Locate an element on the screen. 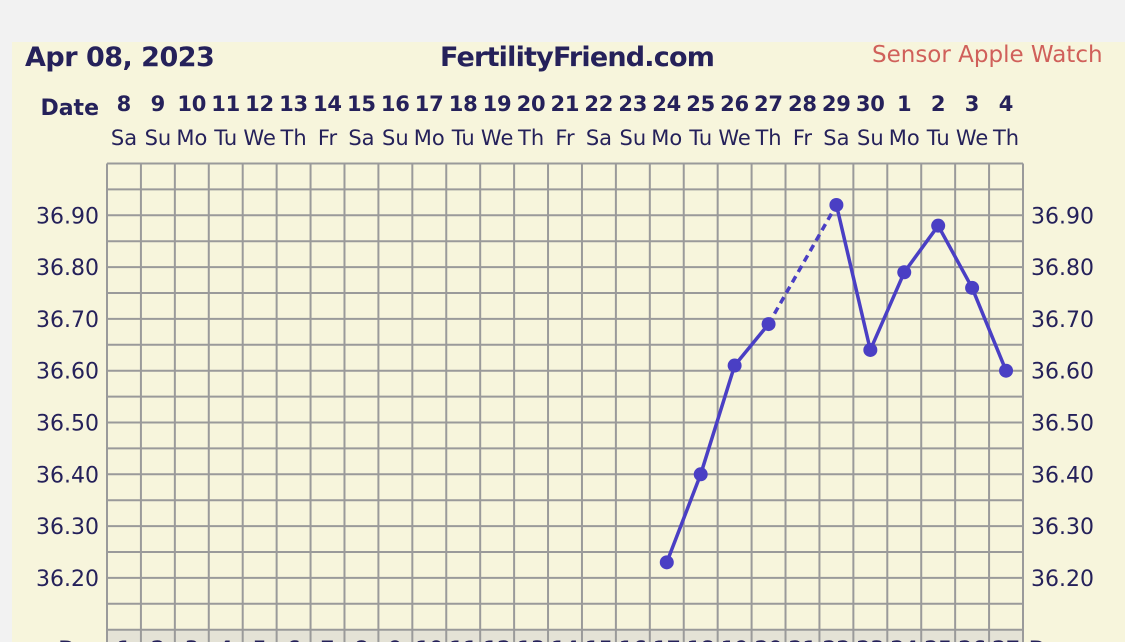 Image resolution: width=1125 pixels, height=642 pixels. y-tick-left: 36.60 is located at coordinates (67, 372).